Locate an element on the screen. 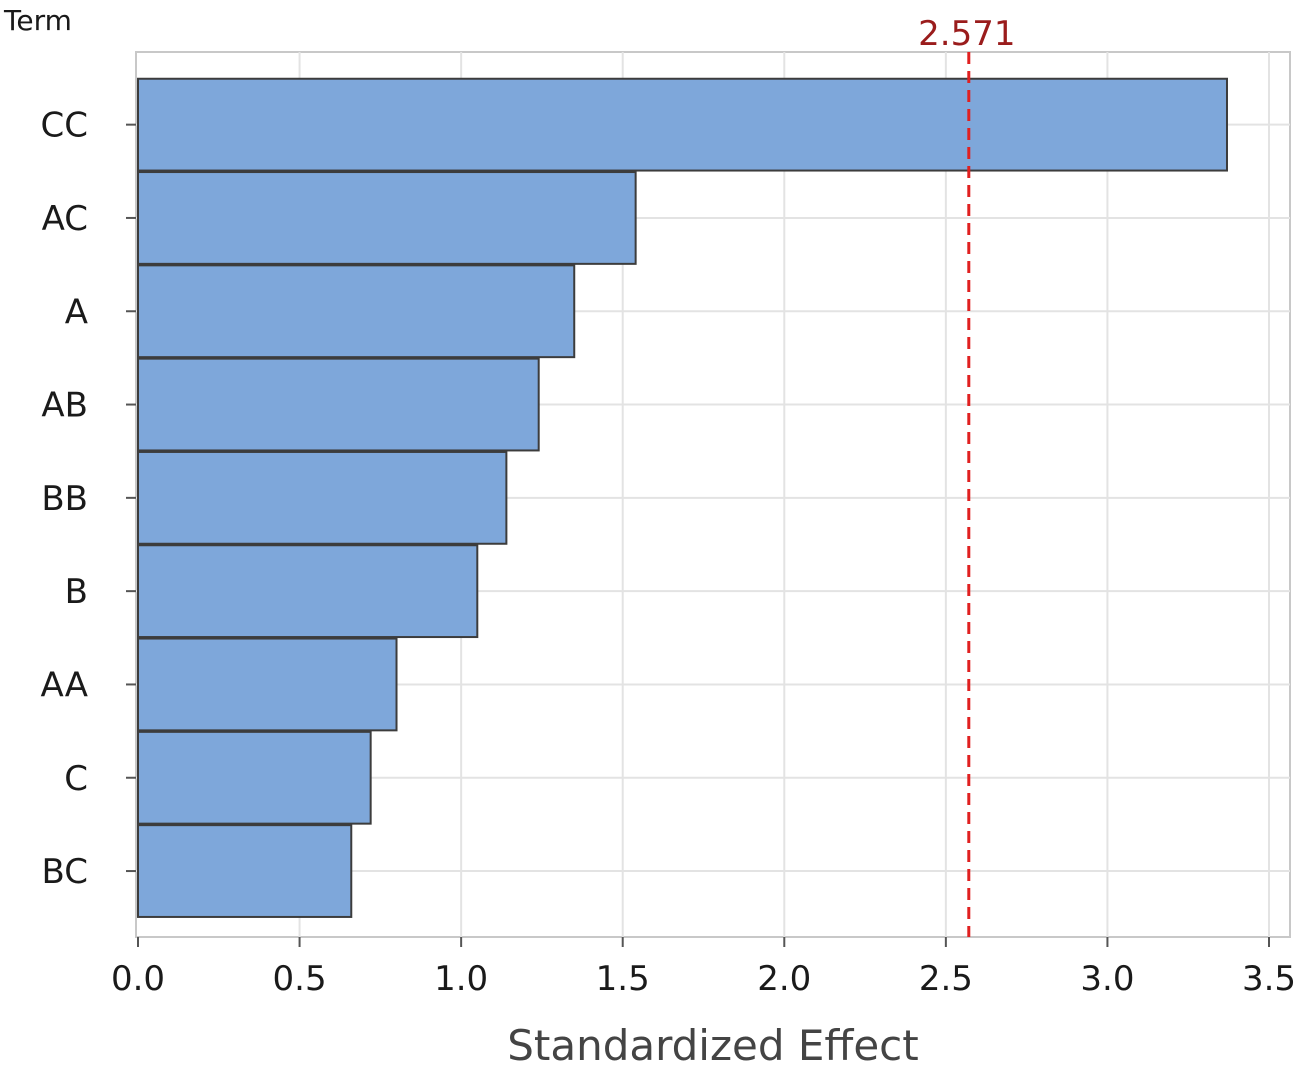  x-tick-label: 2.5 is located at coordinates (946, 979).